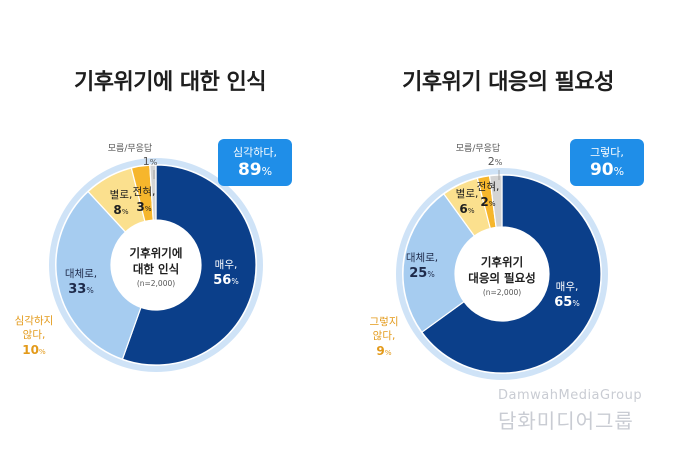 The height and width of the screenshot is (454, 680). I want to click on center-label-line2: 대응의 필요성, so click(501, 278).